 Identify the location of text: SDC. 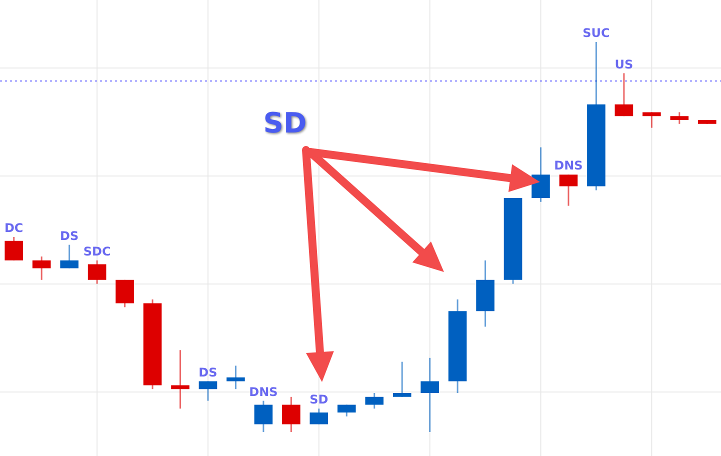
(97, 251).